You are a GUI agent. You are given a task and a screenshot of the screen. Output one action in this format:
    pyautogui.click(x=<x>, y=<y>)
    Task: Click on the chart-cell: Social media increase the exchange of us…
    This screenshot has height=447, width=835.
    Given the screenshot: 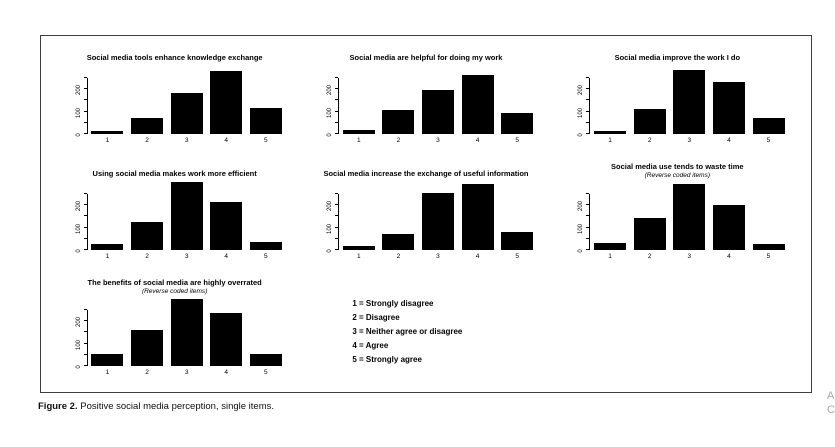 What is the action you would take?
    pyautogui.click(x=425, y=214)
    